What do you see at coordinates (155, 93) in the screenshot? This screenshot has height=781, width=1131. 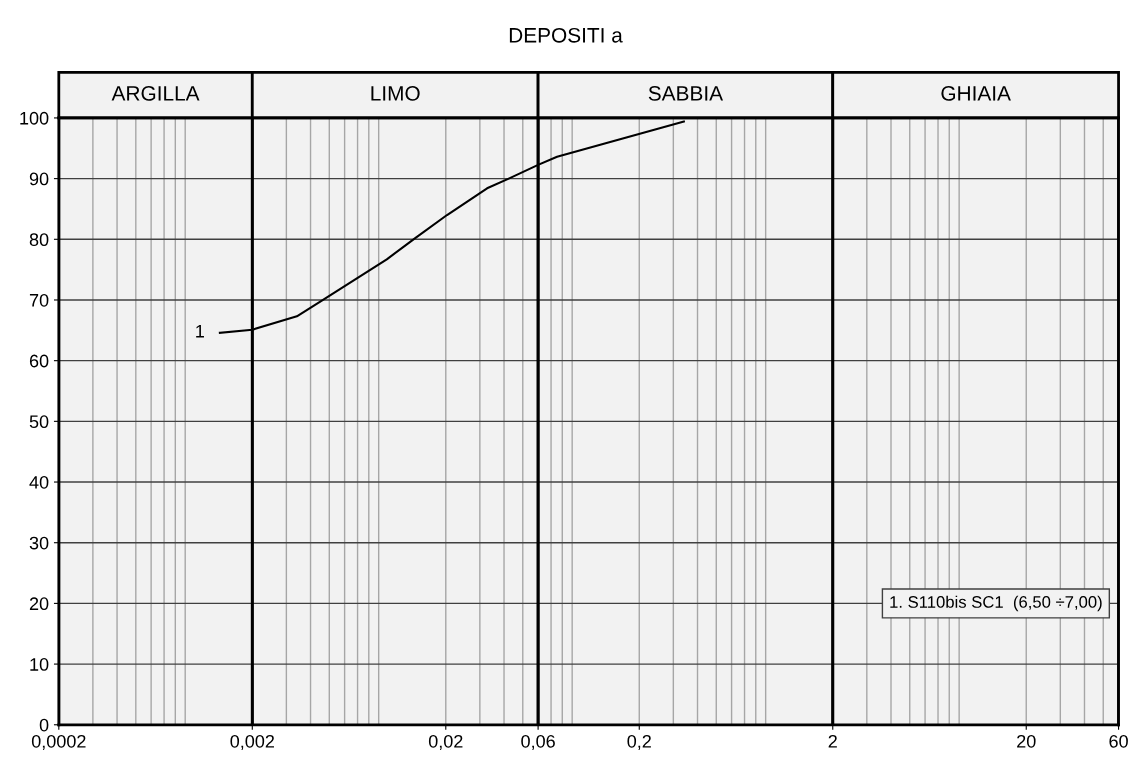 I see `band-label: ARGILLA` at bounding box center [155, 93].